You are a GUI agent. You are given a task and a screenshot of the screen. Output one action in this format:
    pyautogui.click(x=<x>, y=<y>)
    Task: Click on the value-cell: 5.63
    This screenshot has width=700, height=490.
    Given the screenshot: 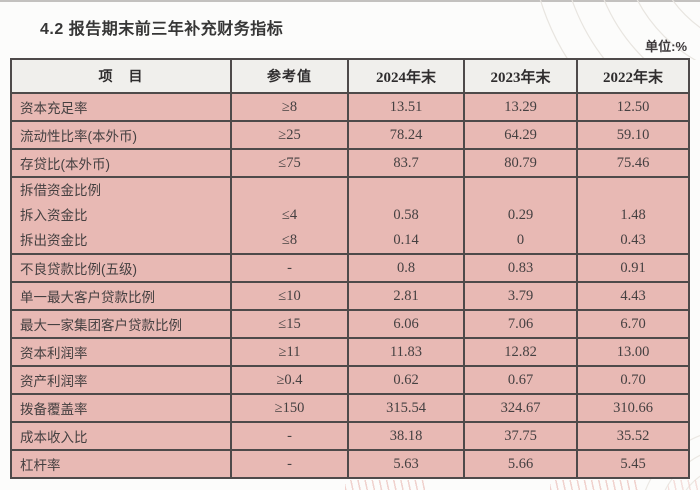 What is the action you would take?
    pyautogui.click(x=406, y=464)
    